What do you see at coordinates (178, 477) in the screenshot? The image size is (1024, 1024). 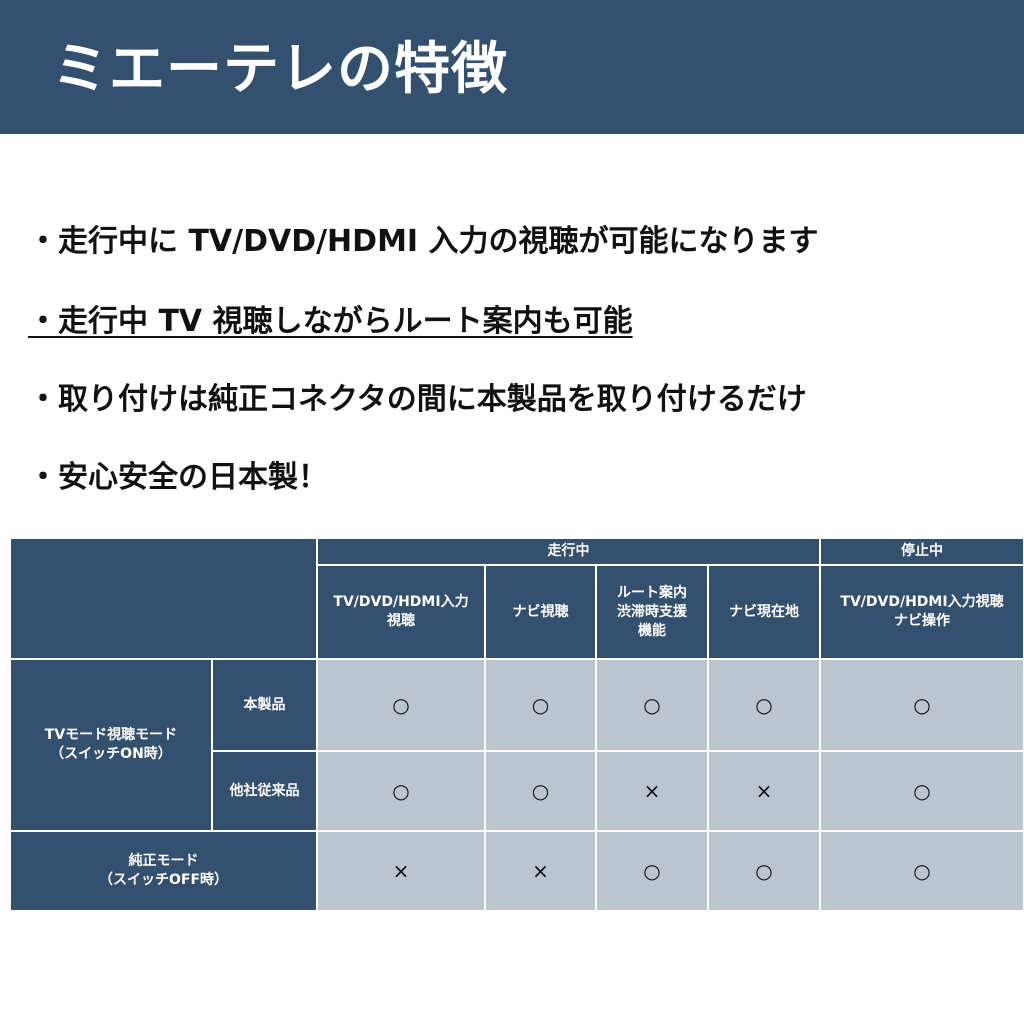 I see `feature-bullet: ・安心安全の日本製！` at bounding box center [178, 477].